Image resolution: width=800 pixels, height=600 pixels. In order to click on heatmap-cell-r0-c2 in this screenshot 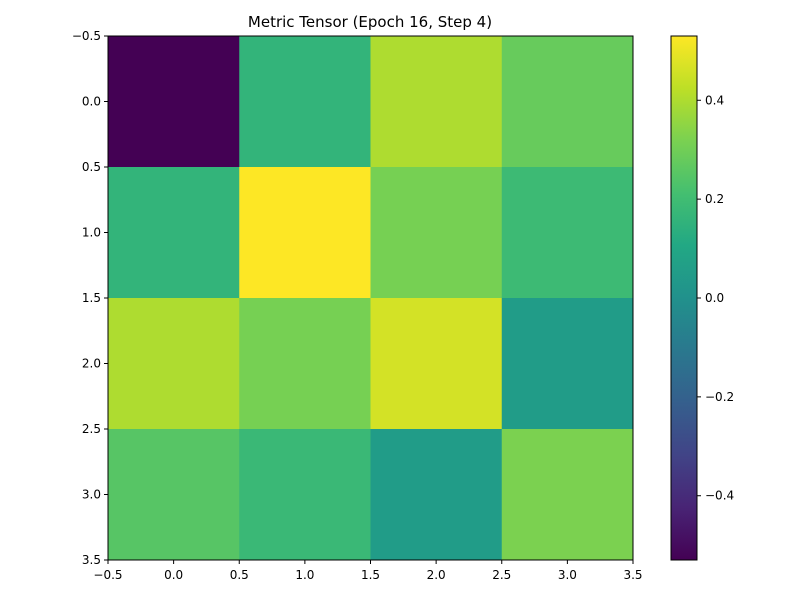, I will do `click(436, 102)`.